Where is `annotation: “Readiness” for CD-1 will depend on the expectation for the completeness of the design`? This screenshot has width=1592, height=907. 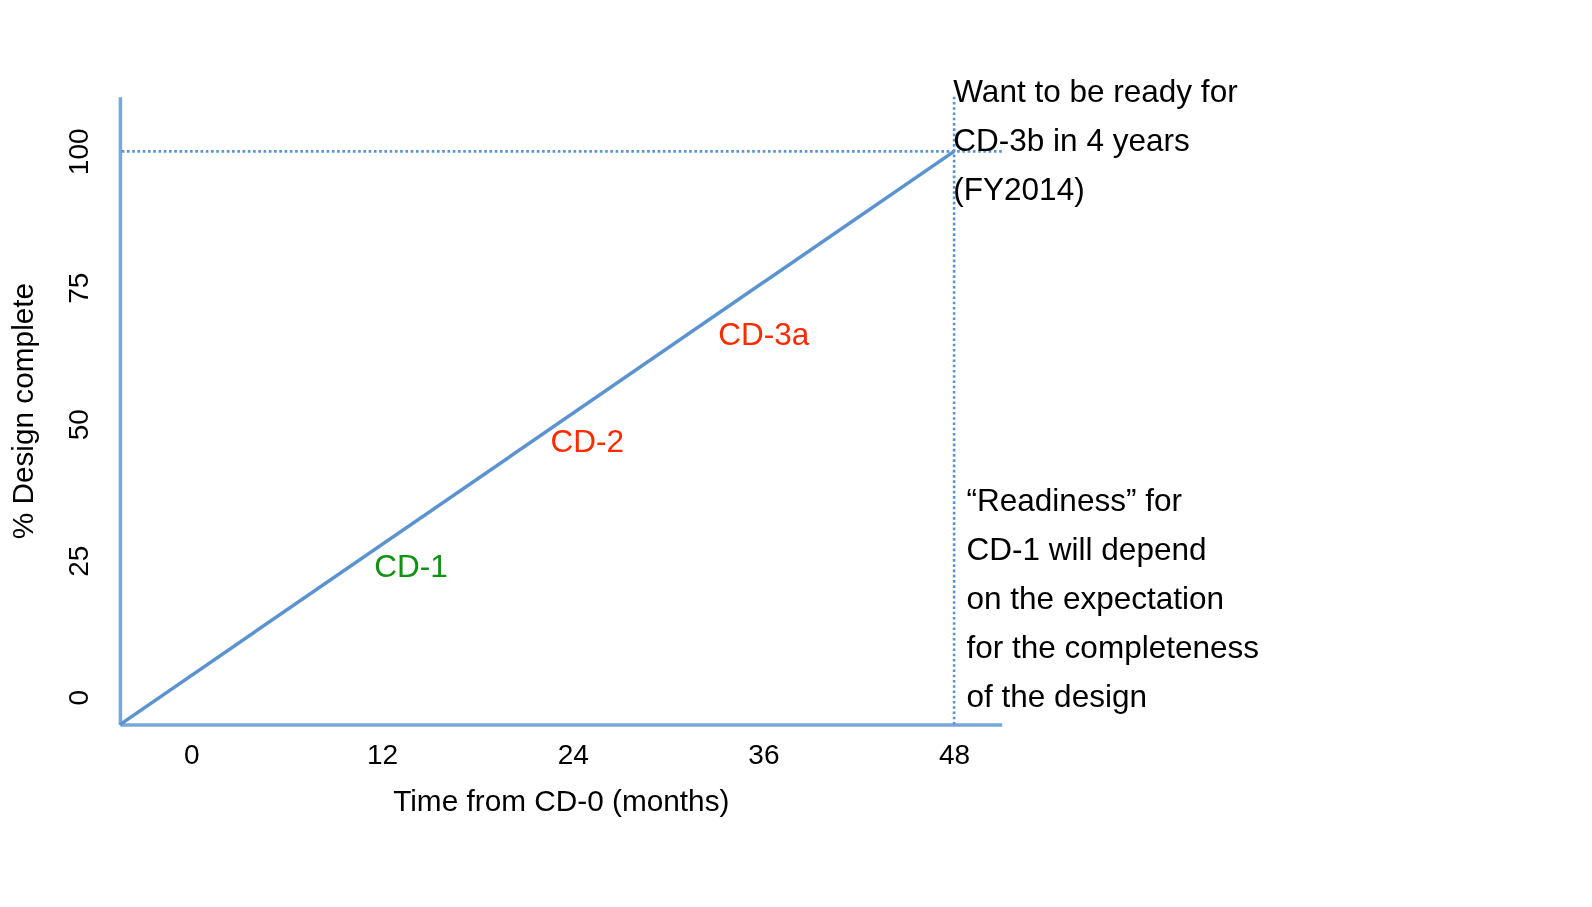
annotation: “Readiness” for CD-1 will depend on the expectation for the completeness of the design is located at coordinates (1113, 597).